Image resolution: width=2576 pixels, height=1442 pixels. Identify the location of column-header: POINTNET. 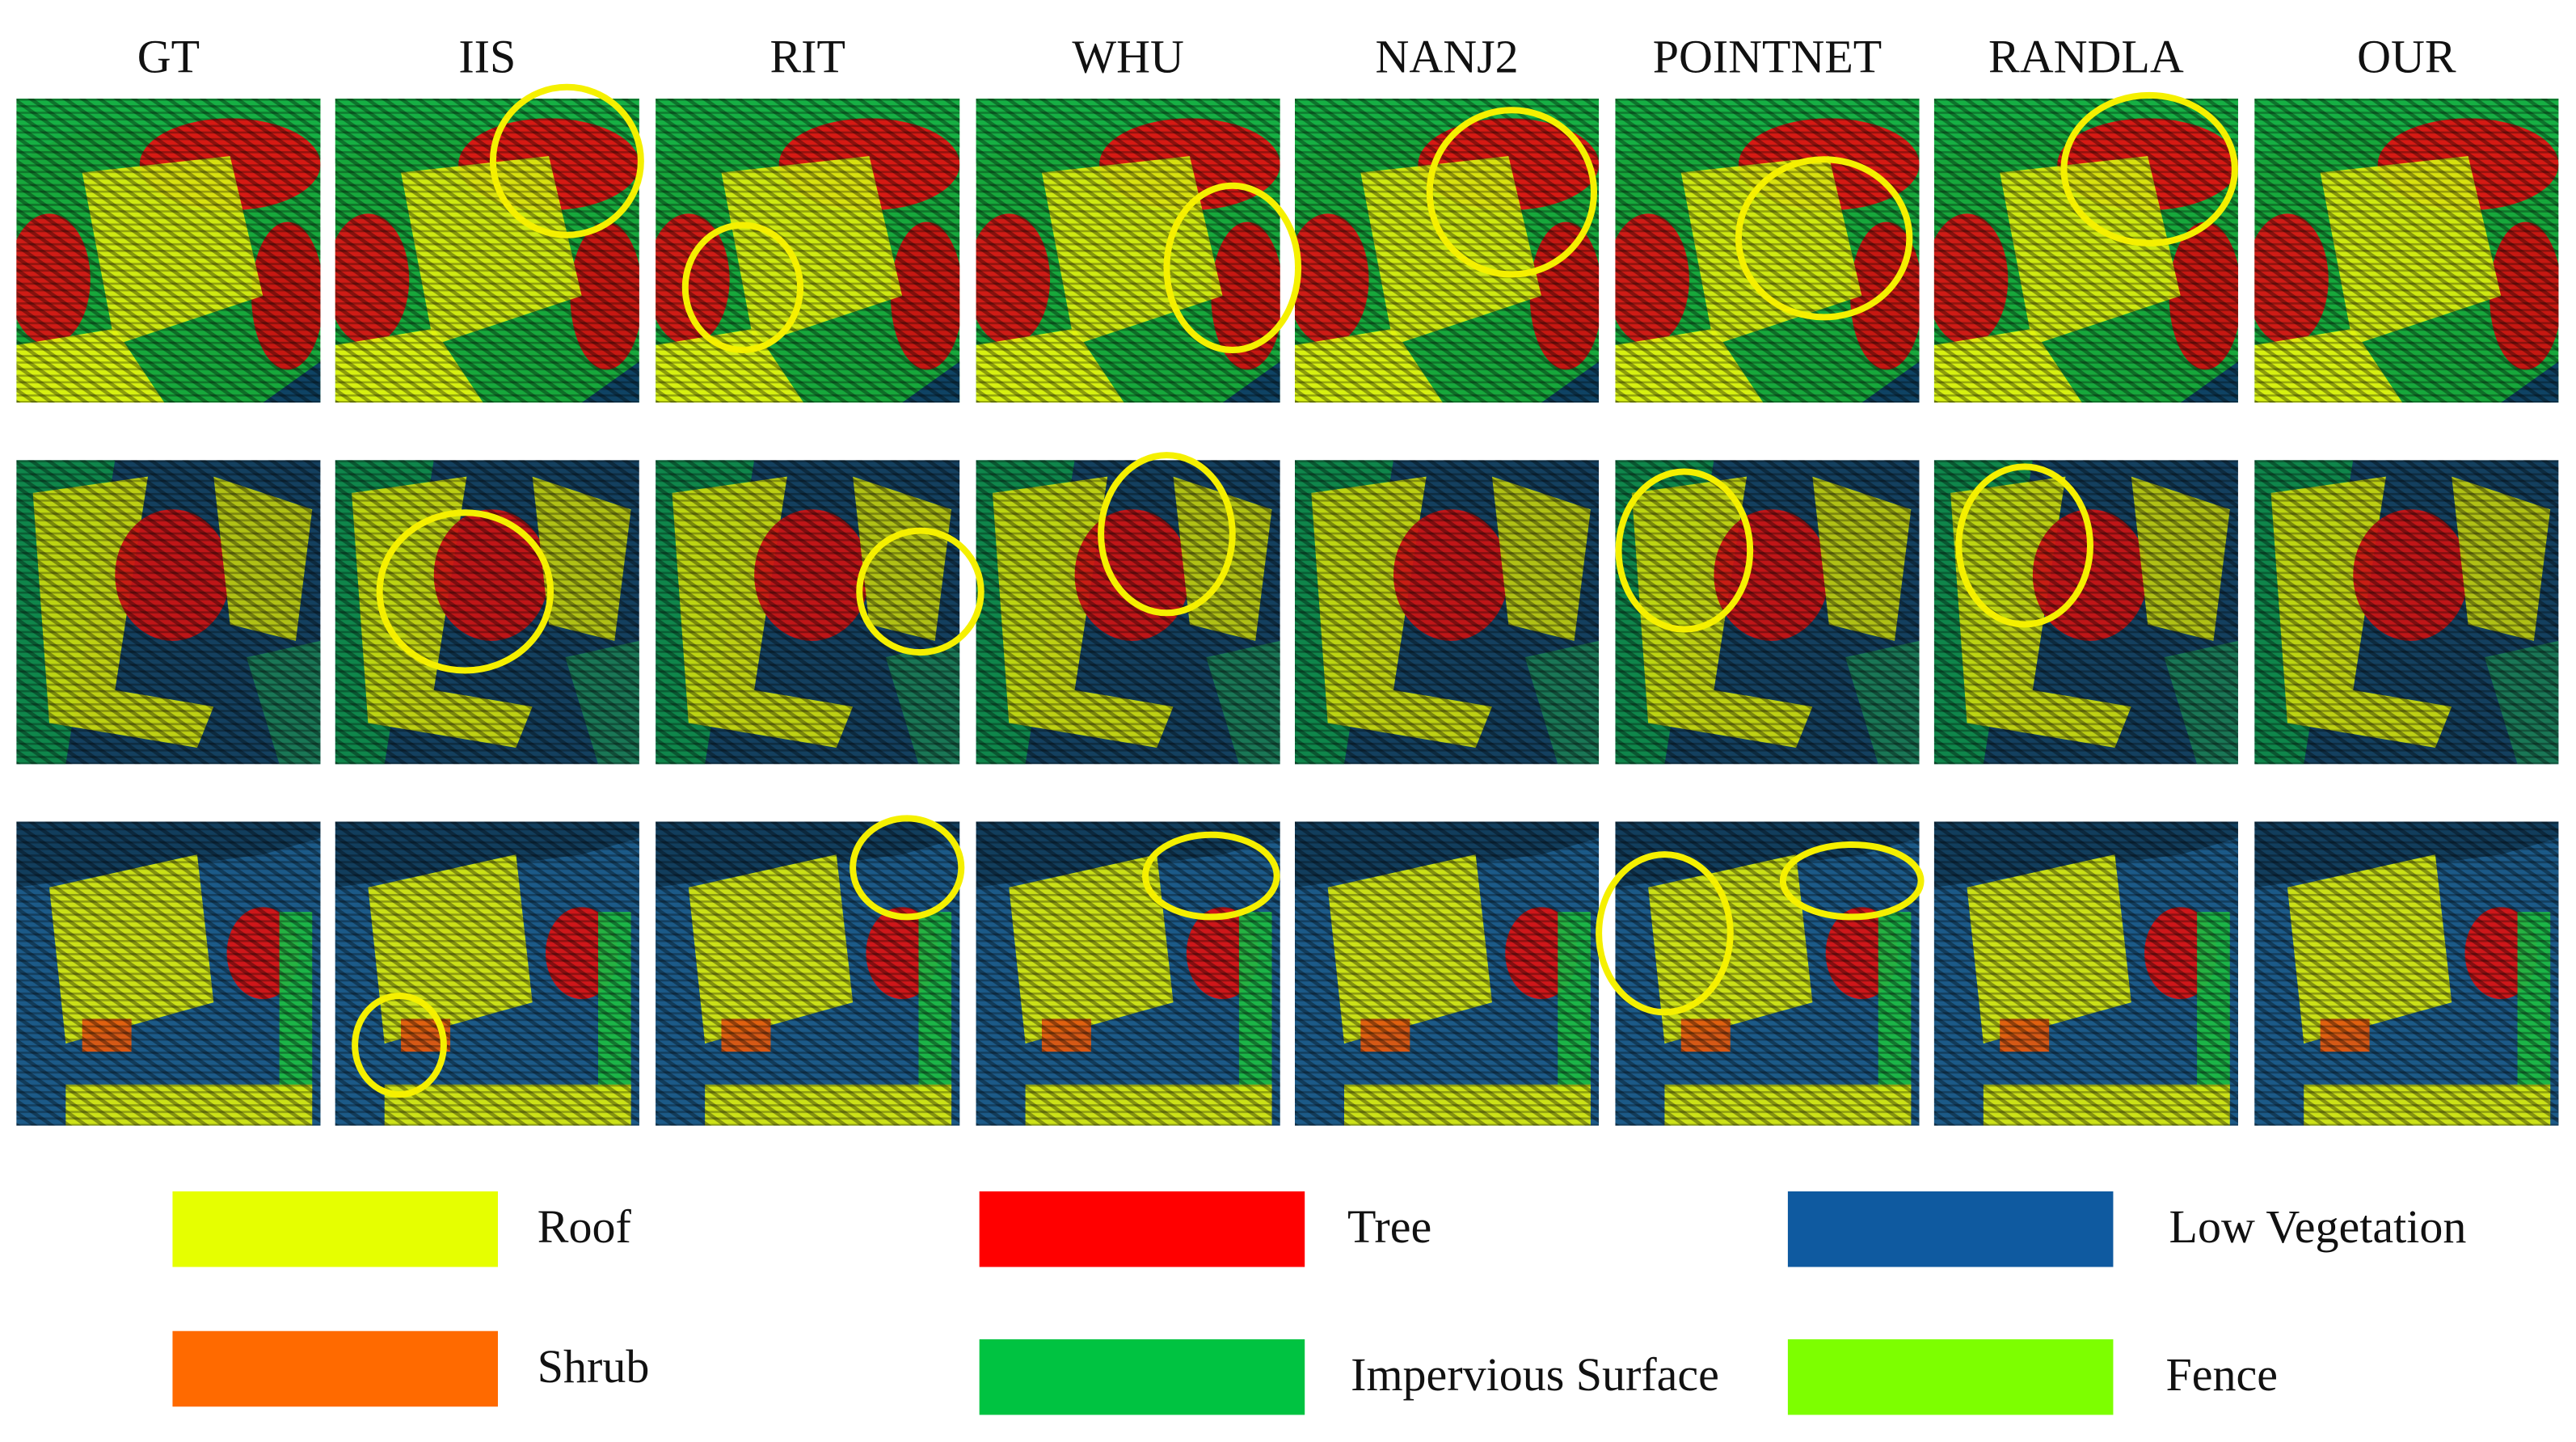
(1768, 56).